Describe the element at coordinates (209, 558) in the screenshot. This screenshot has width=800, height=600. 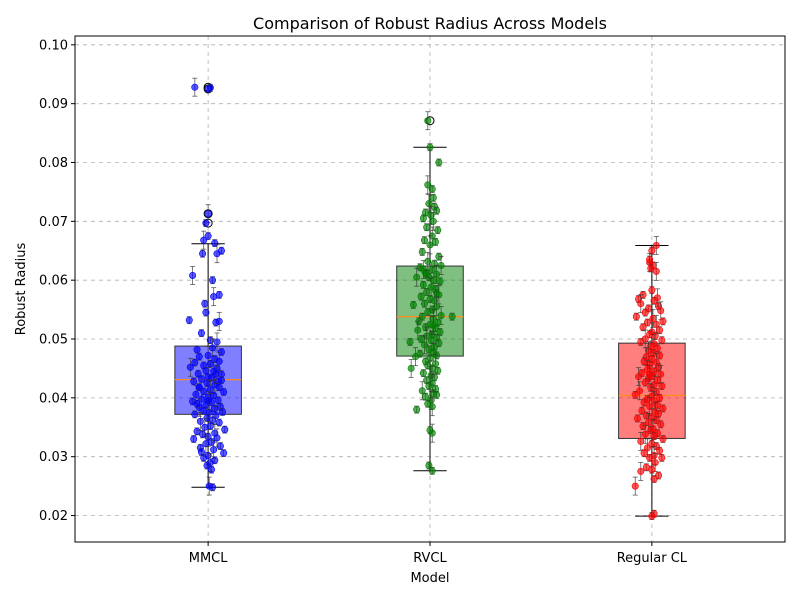
I see `x-tick-label: MMCL` at that location.